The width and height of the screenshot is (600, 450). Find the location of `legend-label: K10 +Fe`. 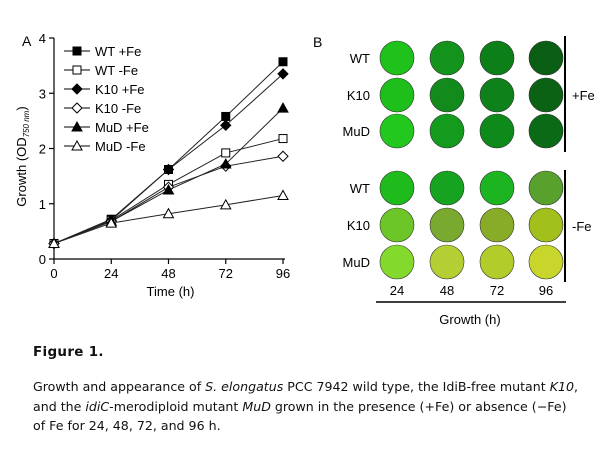

legend-label: K10 +Fe is located at coordinates (120, 89).